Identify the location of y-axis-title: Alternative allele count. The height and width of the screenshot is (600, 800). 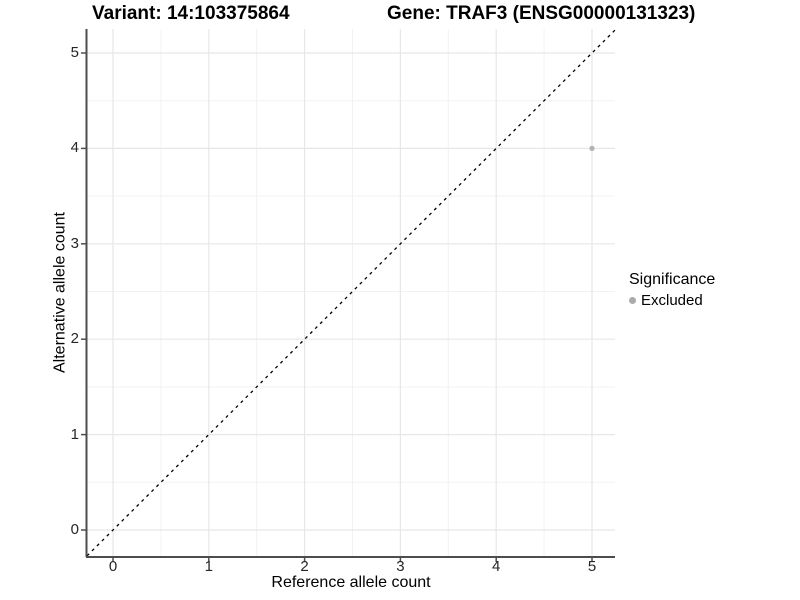
(60, 292).